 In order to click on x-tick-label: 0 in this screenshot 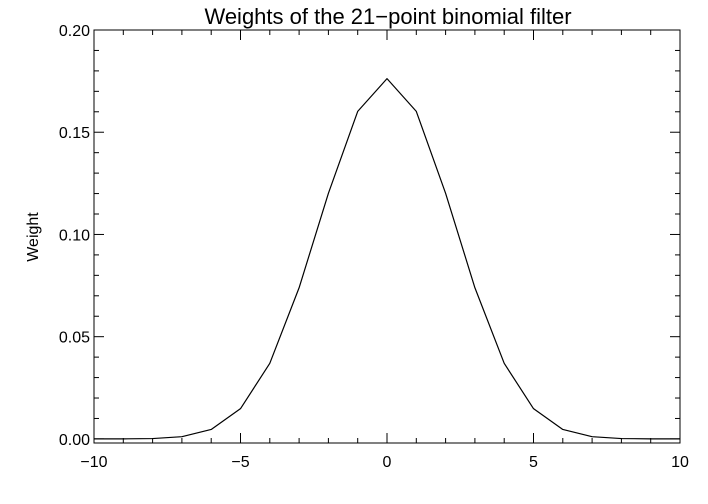, I will do `click(387, 462)`.